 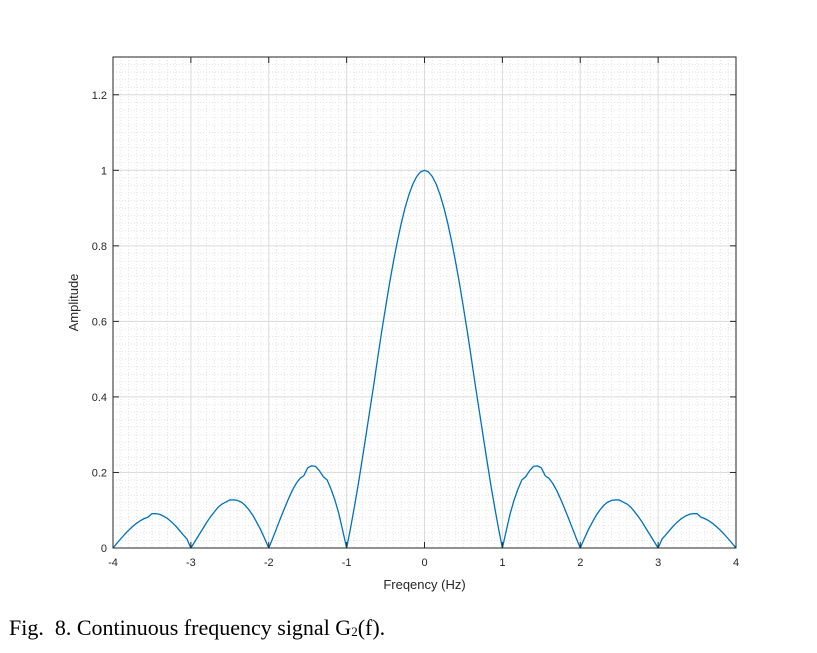 What do you see at coordinates (73, 303) in the screenshot?
I see `y-axis-label: Amplitude` at bounding box center [73, 303].